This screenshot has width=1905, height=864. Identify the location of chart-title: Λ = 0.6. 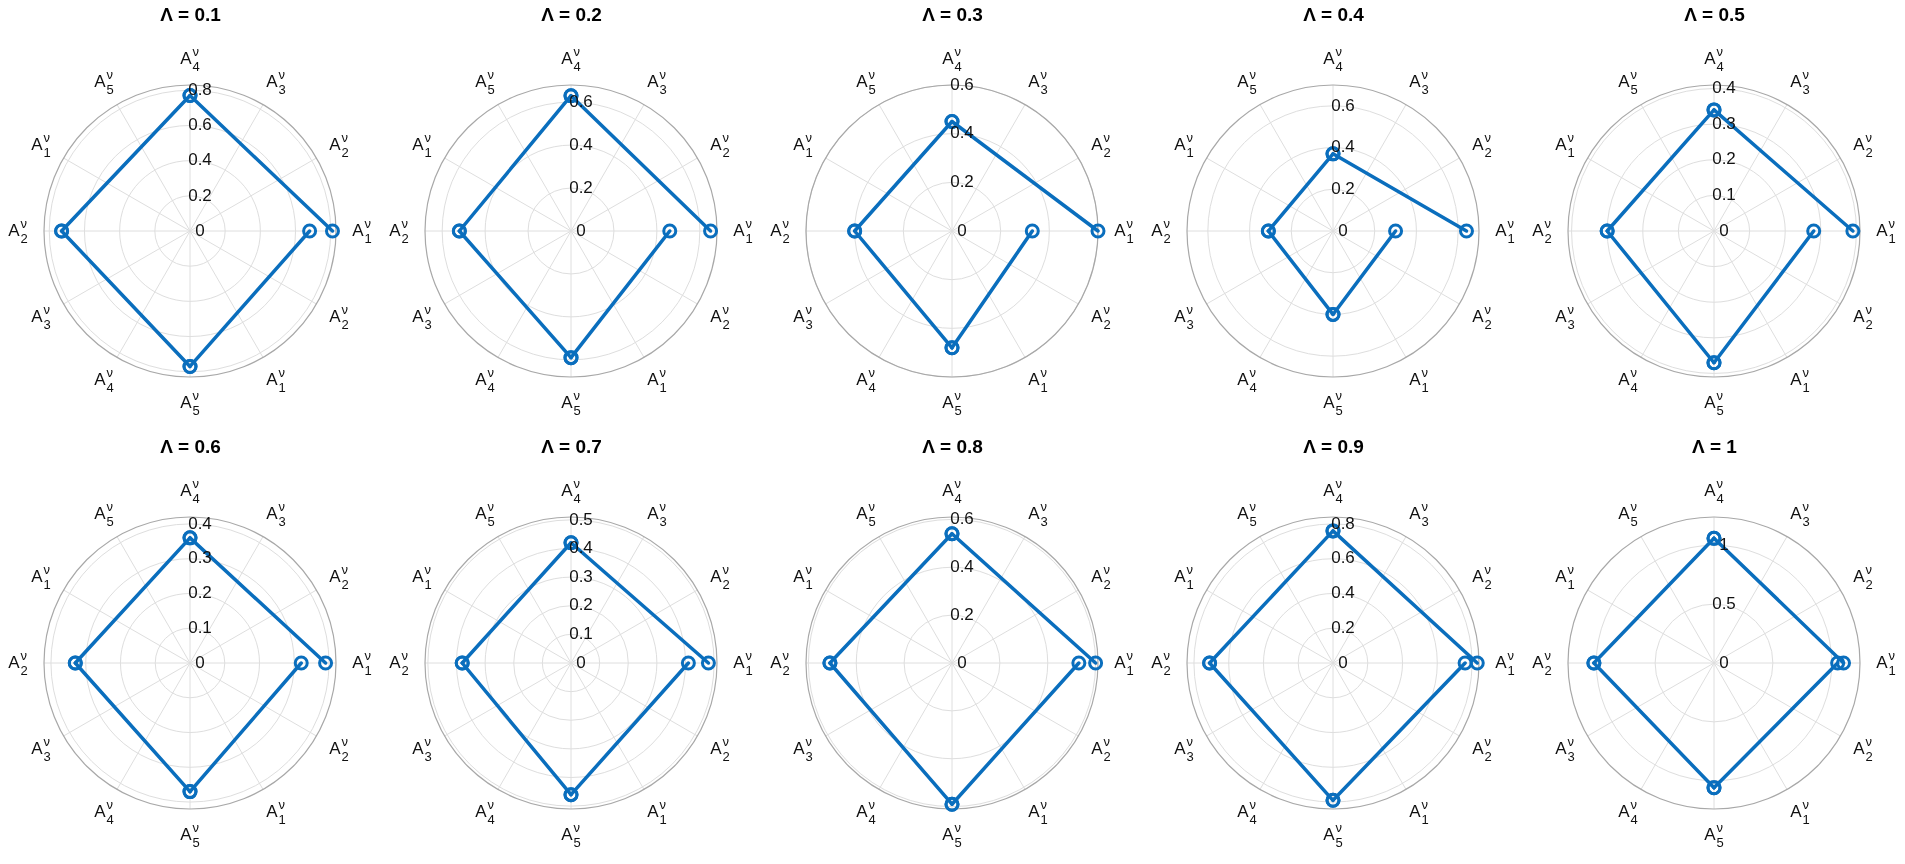
(190, 446).